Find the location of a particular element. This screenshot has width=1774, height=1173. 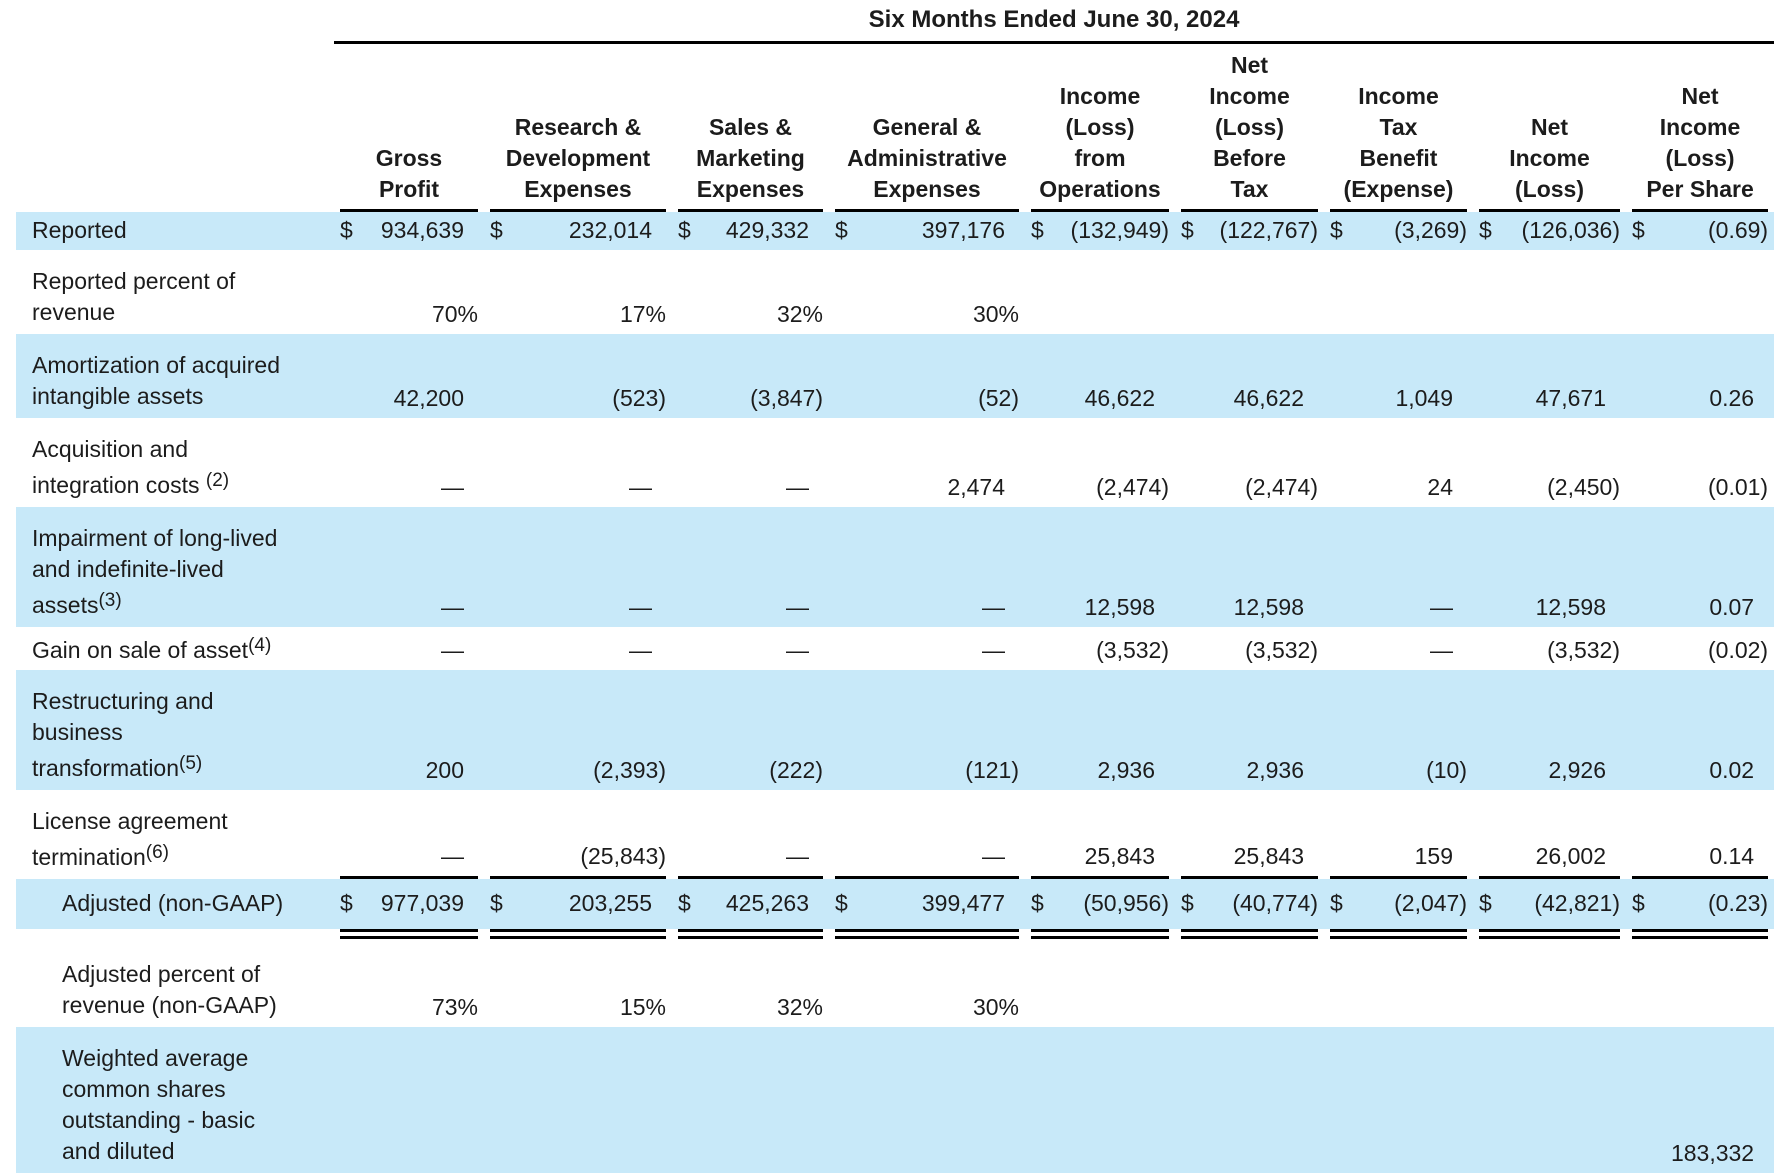

value-cell: 2,474 is located at coordinates (927, 462).